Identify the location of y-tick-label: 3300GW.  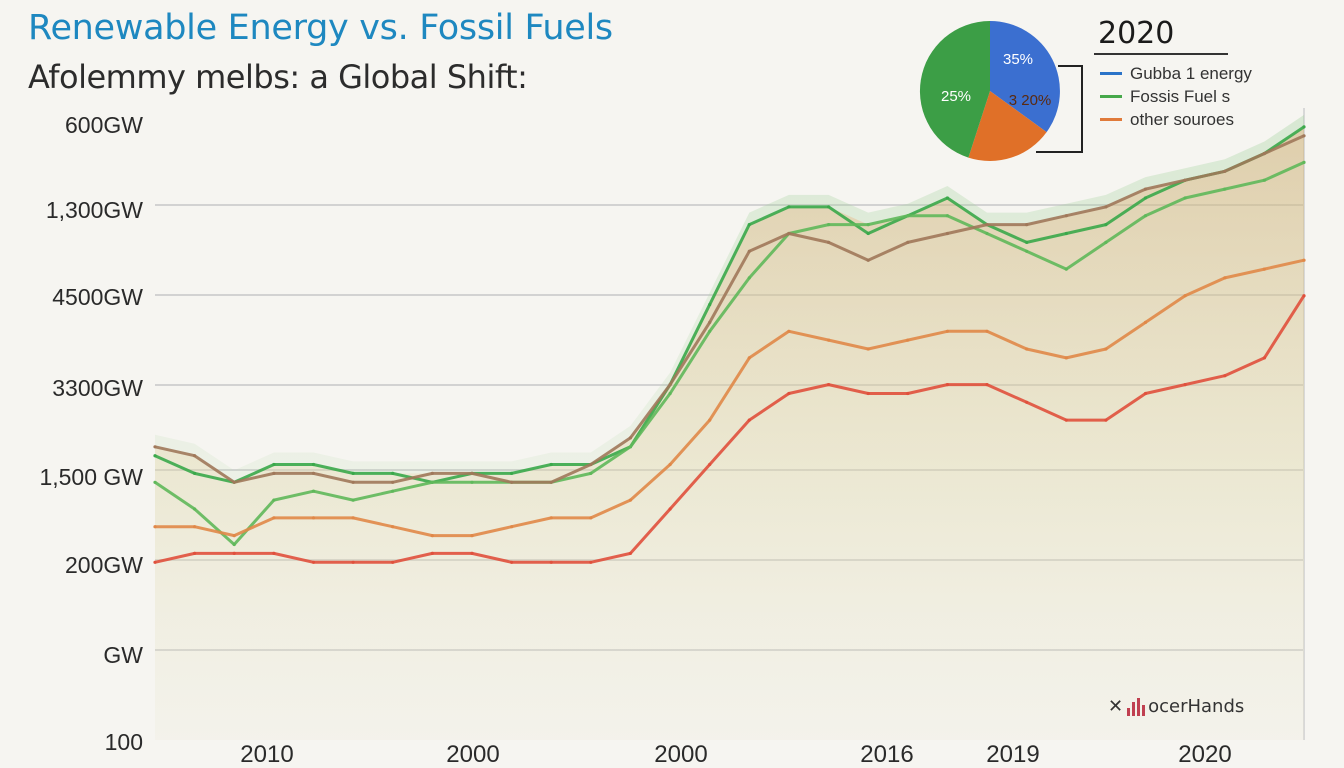
(97, 388).